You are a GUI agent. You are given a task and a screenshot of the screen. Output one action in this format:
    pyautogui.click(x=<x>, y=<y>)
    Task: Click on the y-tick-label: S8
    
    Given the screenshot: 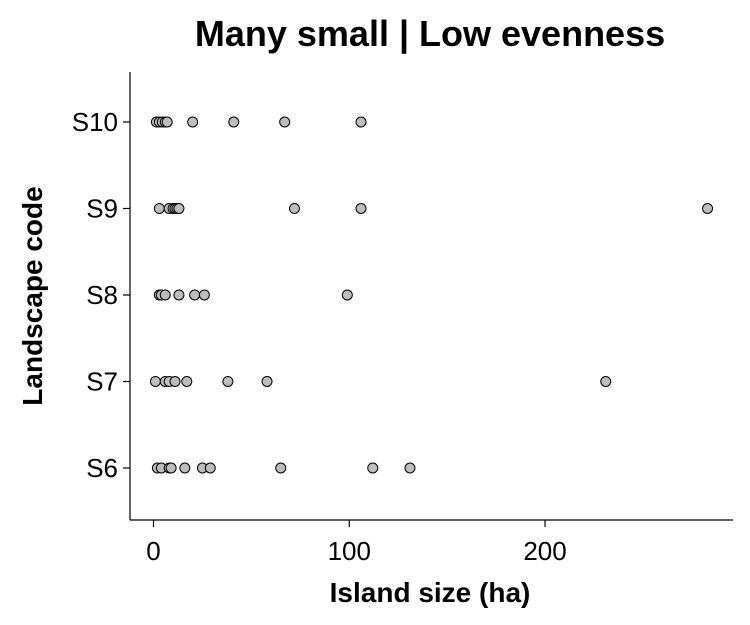 What is the action you would take?
    pyautogui.click(x=102, y=295)
    